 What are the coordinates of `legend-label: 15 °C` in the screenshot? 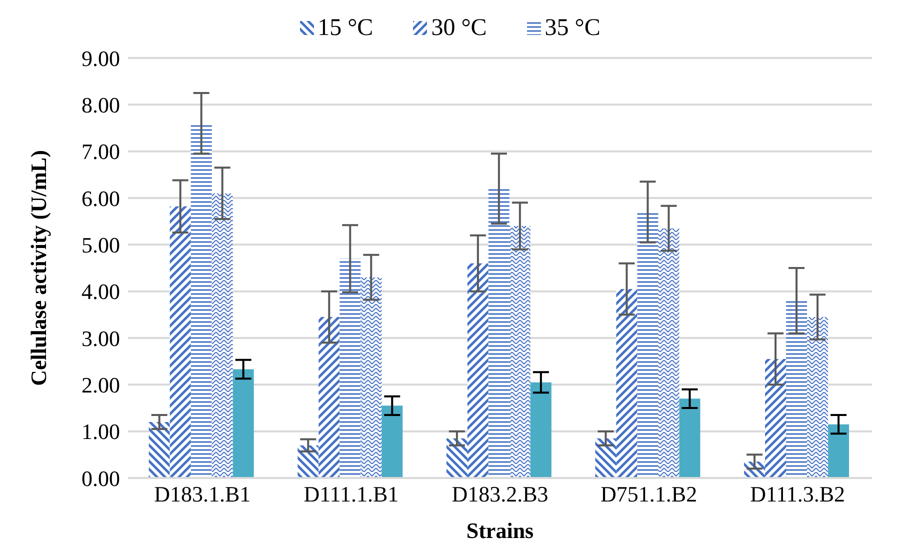 It's located at (346, 28).